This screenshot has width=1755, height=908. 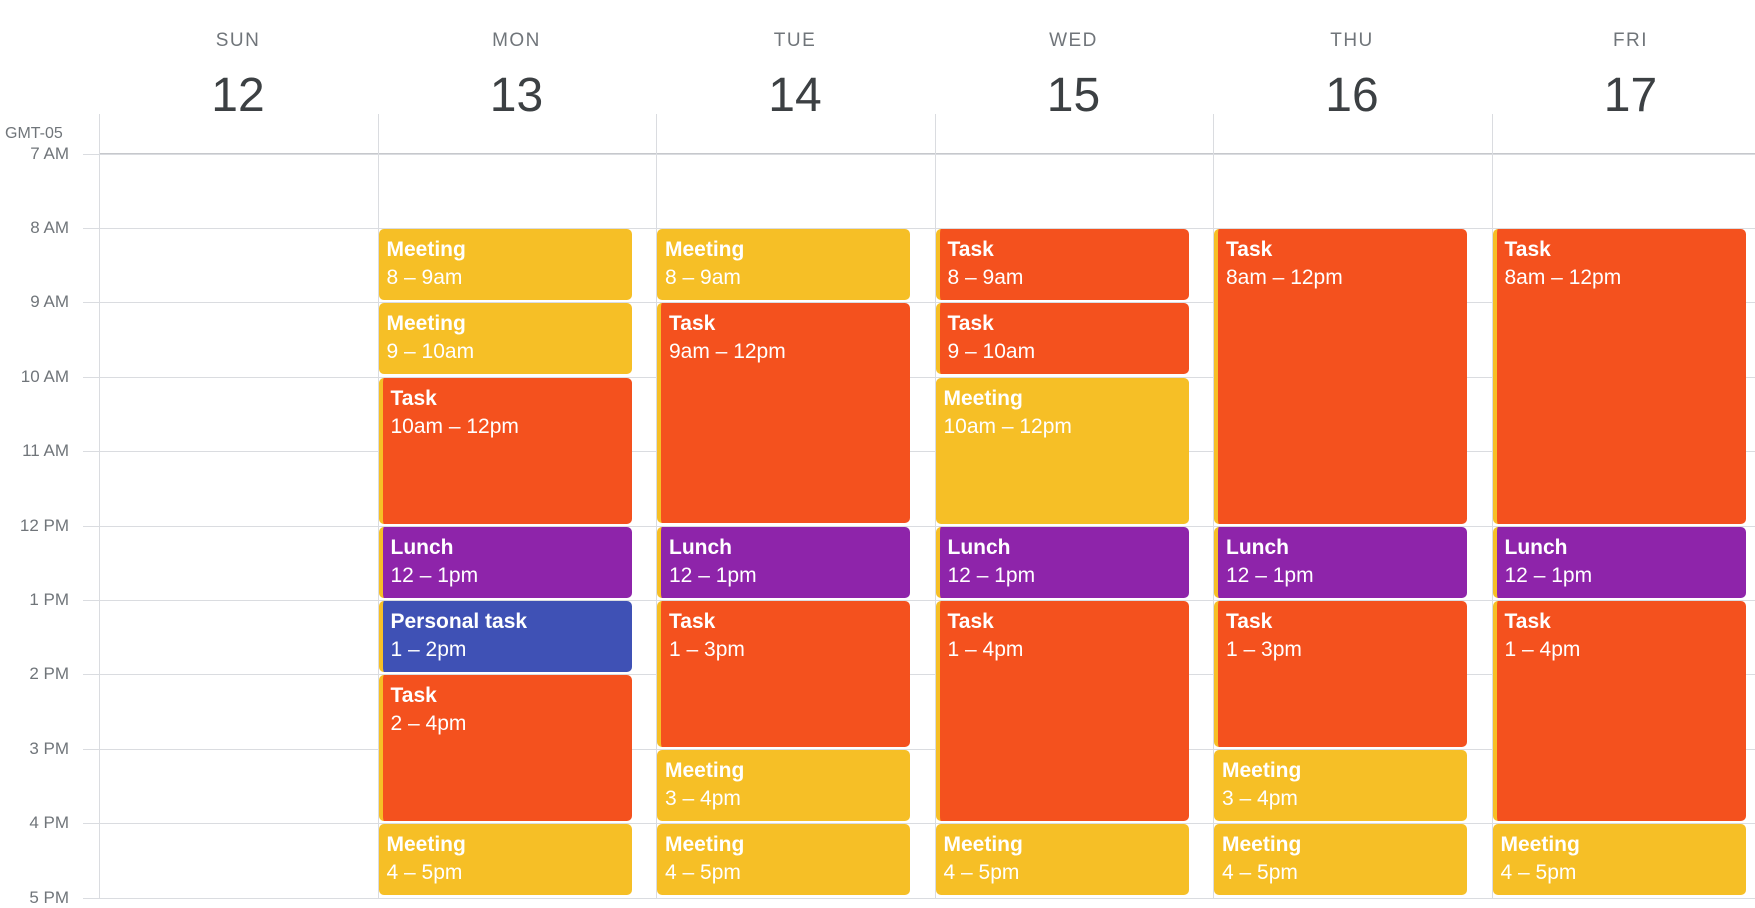 I want to click on hour-label: 1 PM, so click(x=34, y=600).